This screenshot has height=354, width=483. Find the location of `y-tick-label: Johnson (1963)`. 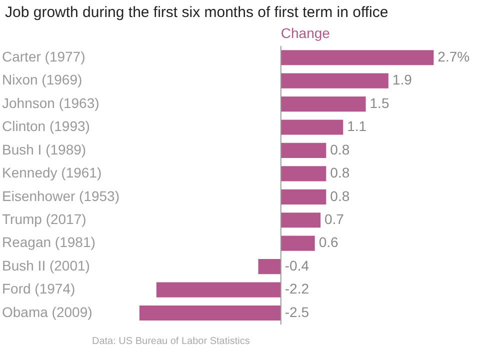

y-tick-label: Johnson (1963) is located at coordinates (51, 102).